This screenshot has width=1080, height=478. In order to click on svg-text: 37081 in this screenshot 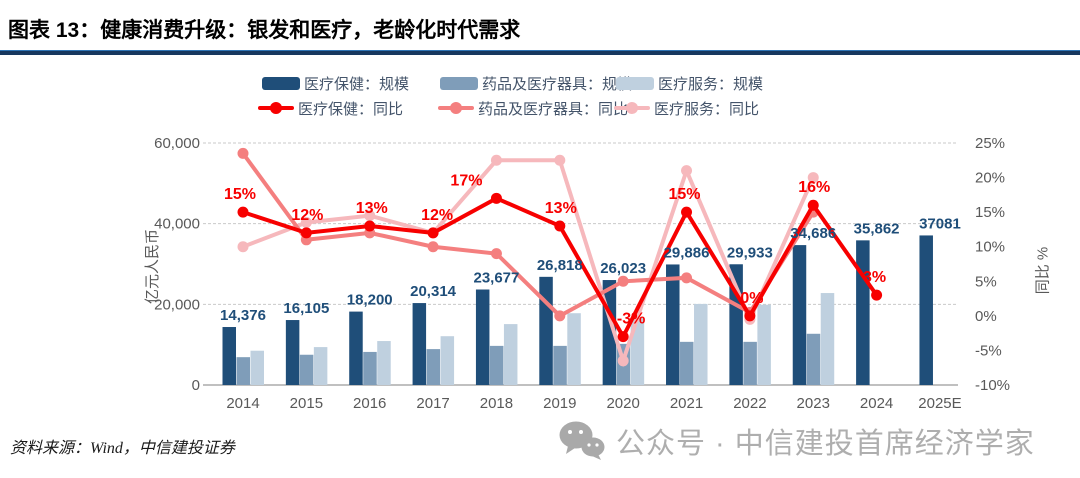, I will do `click(940, 223)`.